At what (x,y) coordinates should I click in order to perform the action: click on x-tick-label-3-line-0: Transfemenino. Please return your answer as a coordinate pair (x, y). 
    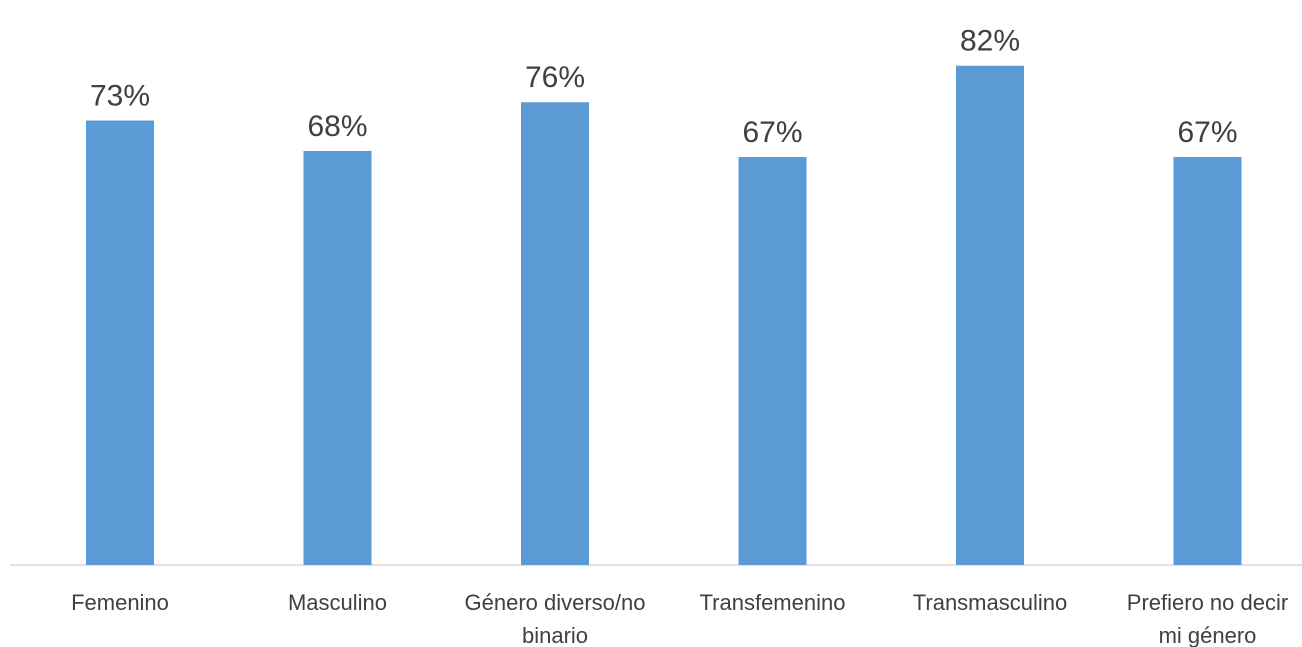
    Looking at the image, I should click on (773, 602).